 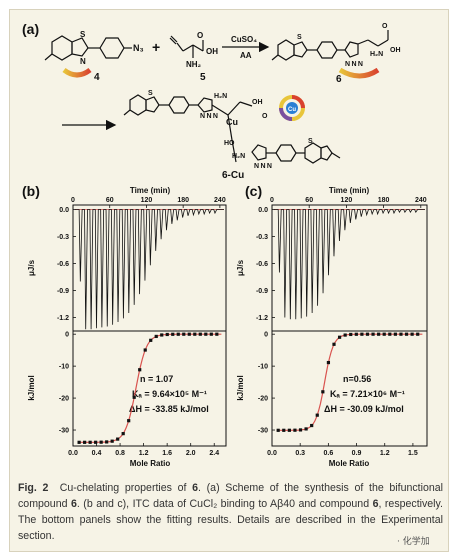 What do you see at coordinates (150, 93) in the screenshot?
I see `atom-s-cu: S` at bounding box center [150, 93].